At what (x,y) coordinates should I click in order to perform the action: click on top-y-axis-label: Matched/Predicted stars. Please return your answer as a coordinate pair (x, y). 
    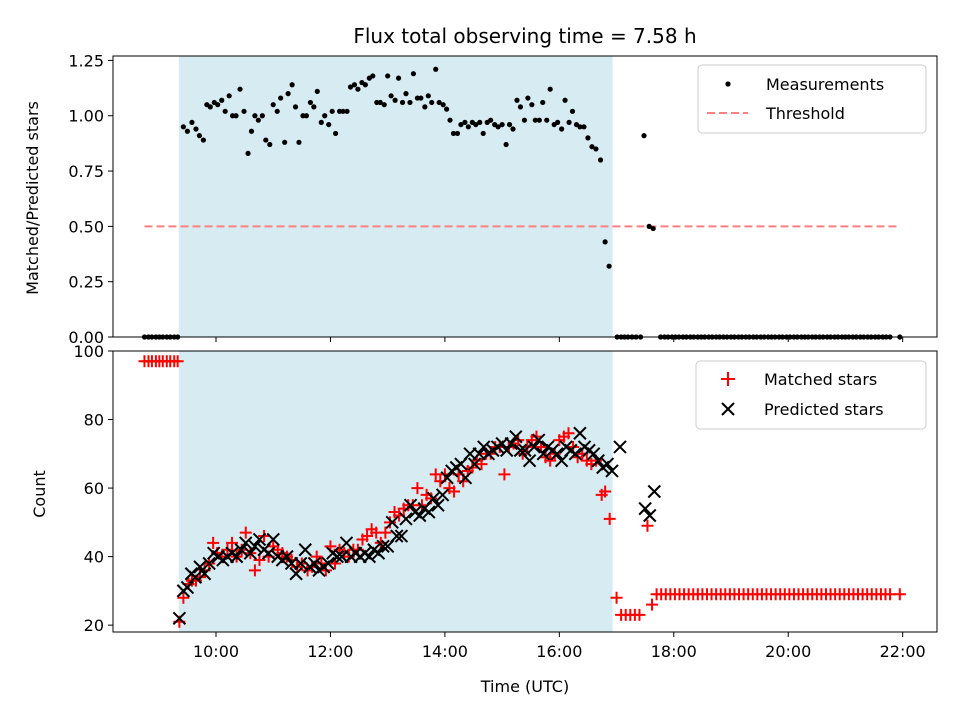
    Looking at the image, I should click on (32, 198).